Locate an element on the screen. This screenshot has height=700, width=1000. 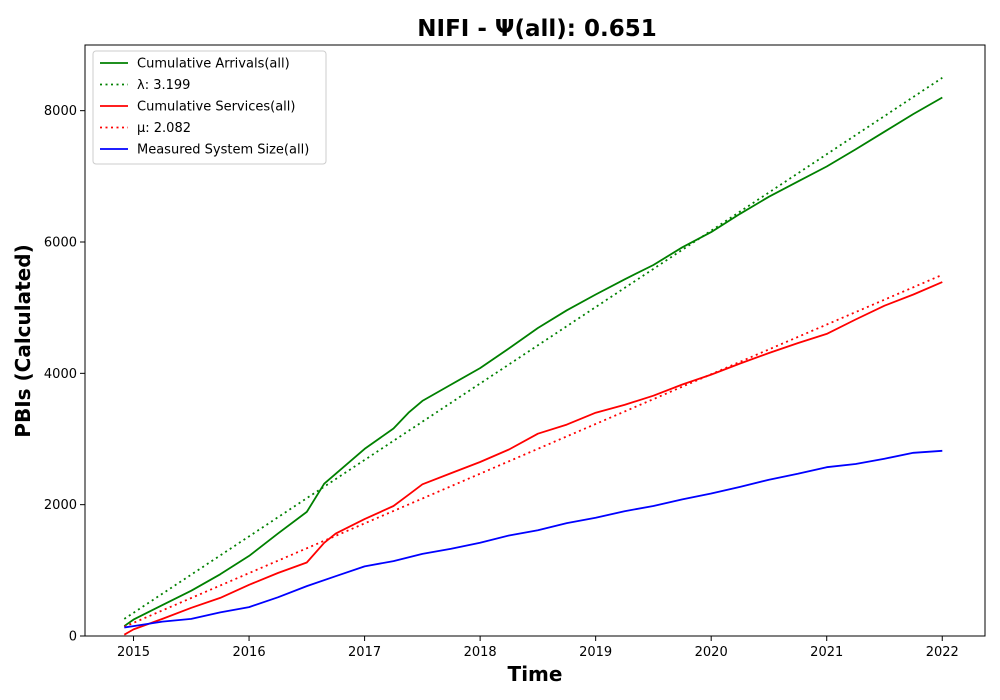
y-tick-label: 0 is located at coordinates (73, 637).